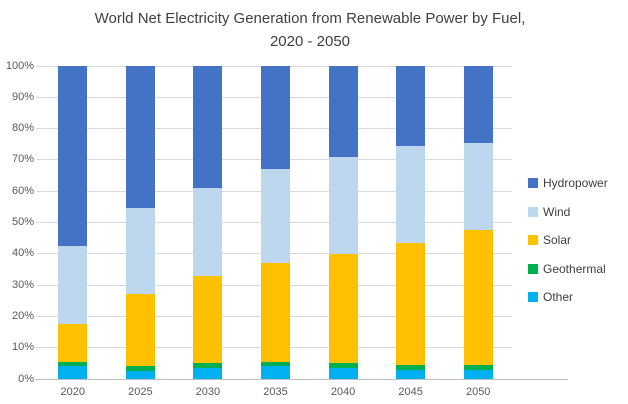 The height and width of the screenshot is (404, 628). Describe the element at coordinates (22, 96) in the screenshot. I see `y-axis-tick-label: 90%` at that location.